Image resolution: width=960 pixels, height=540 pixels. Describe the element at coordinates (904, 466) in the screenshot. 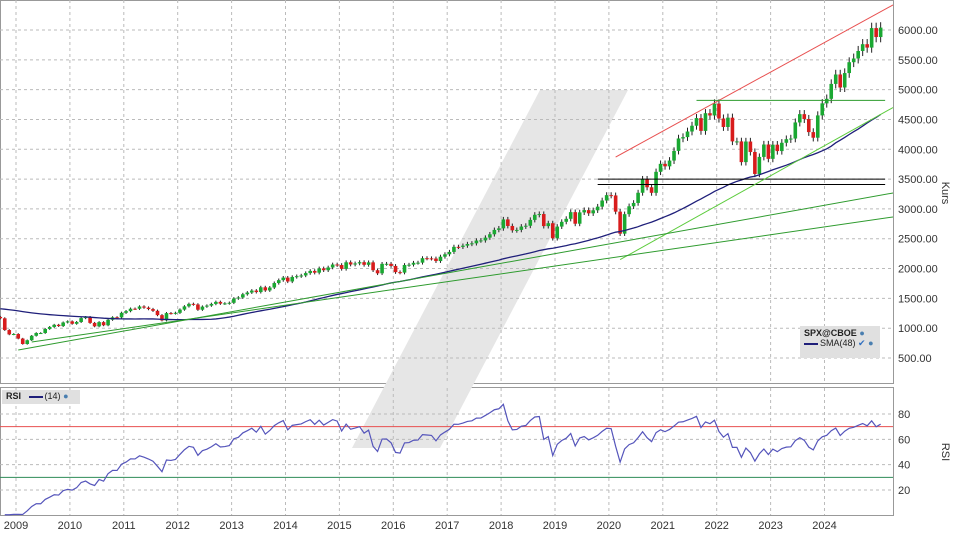

I see `rsi-tick-label: 40` at that location.